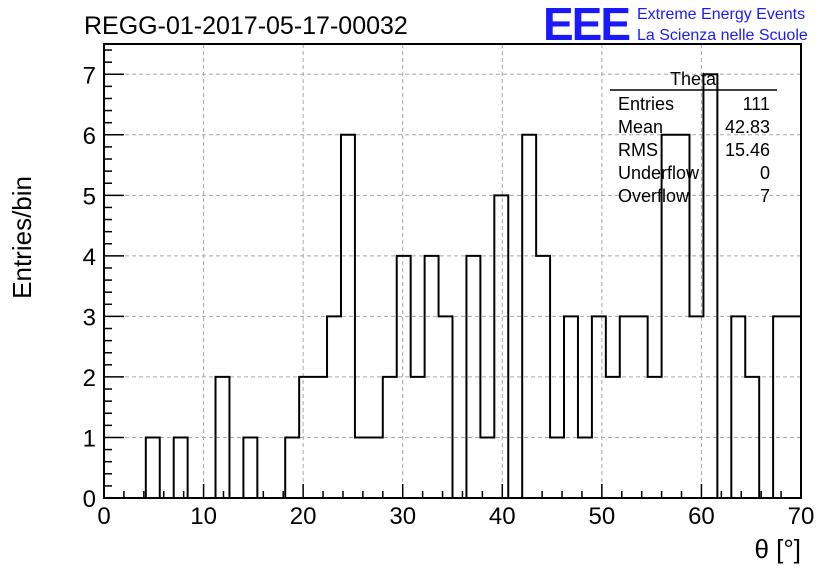 The image size is (836, 572). Describe the element at coordinates (747, 127) in the screenshot. I see `stats-value: 42.83` at that location.